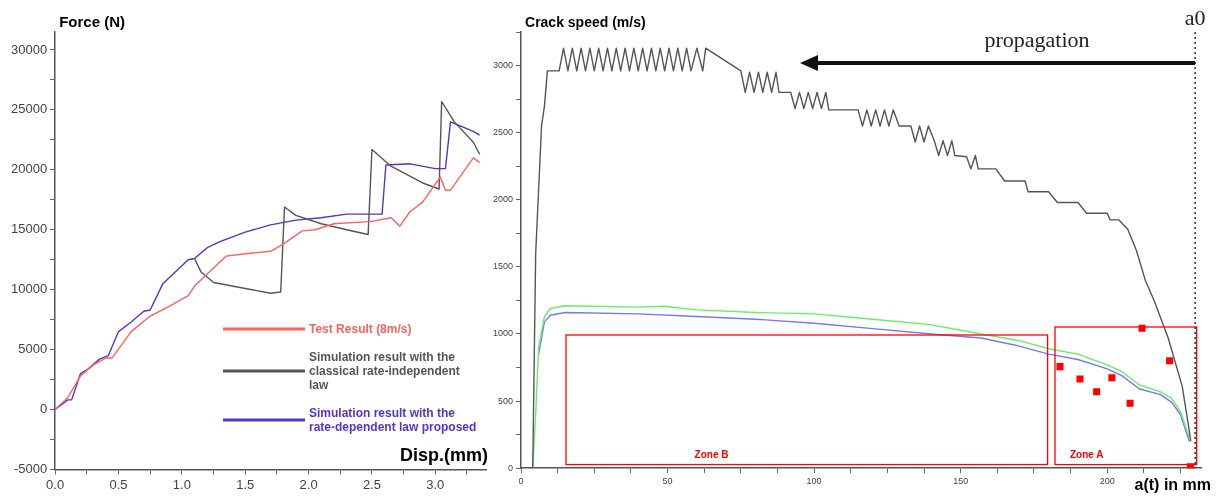 This screenshot has height=504, width=1223. I want to click on x-tick-label: 2.0, so click(308, 484).